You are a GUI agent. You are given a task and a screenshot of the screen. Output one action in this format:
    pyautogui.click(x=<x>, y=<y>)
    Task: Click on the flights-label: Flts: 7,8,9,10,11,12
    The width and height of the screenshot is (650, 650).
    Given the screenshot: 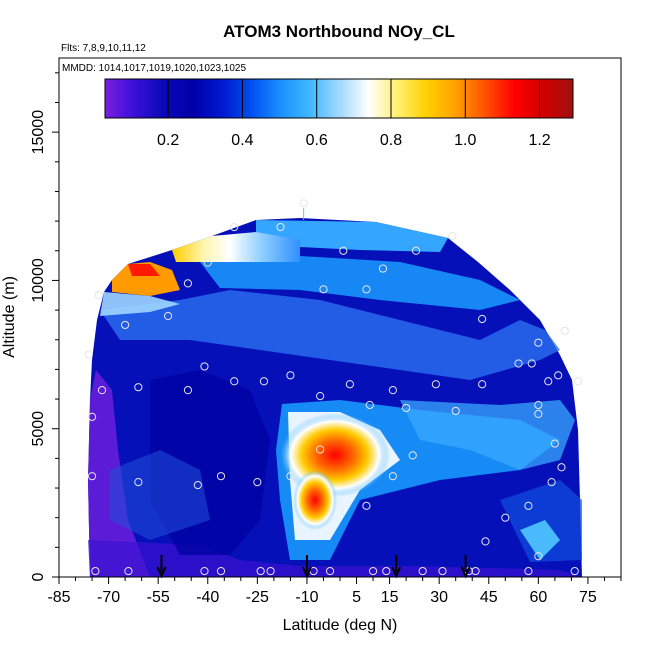 What is the action you would take?
    pyautogui.click(x=103, y=48)
    